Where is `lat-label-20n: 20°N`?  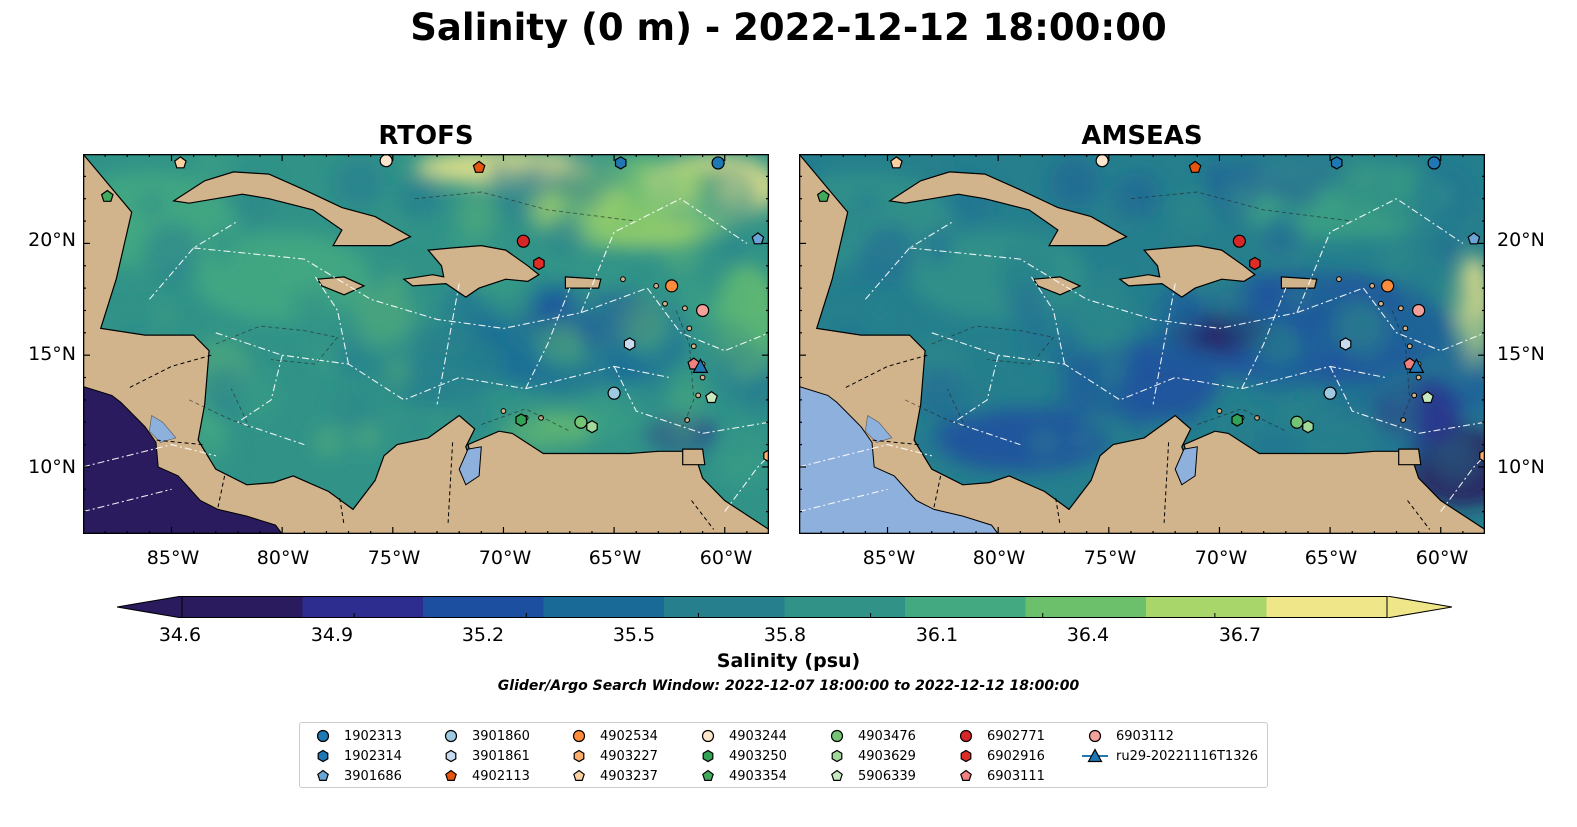
lat-label-20n: 20°N is located at coordinates (52, 240).